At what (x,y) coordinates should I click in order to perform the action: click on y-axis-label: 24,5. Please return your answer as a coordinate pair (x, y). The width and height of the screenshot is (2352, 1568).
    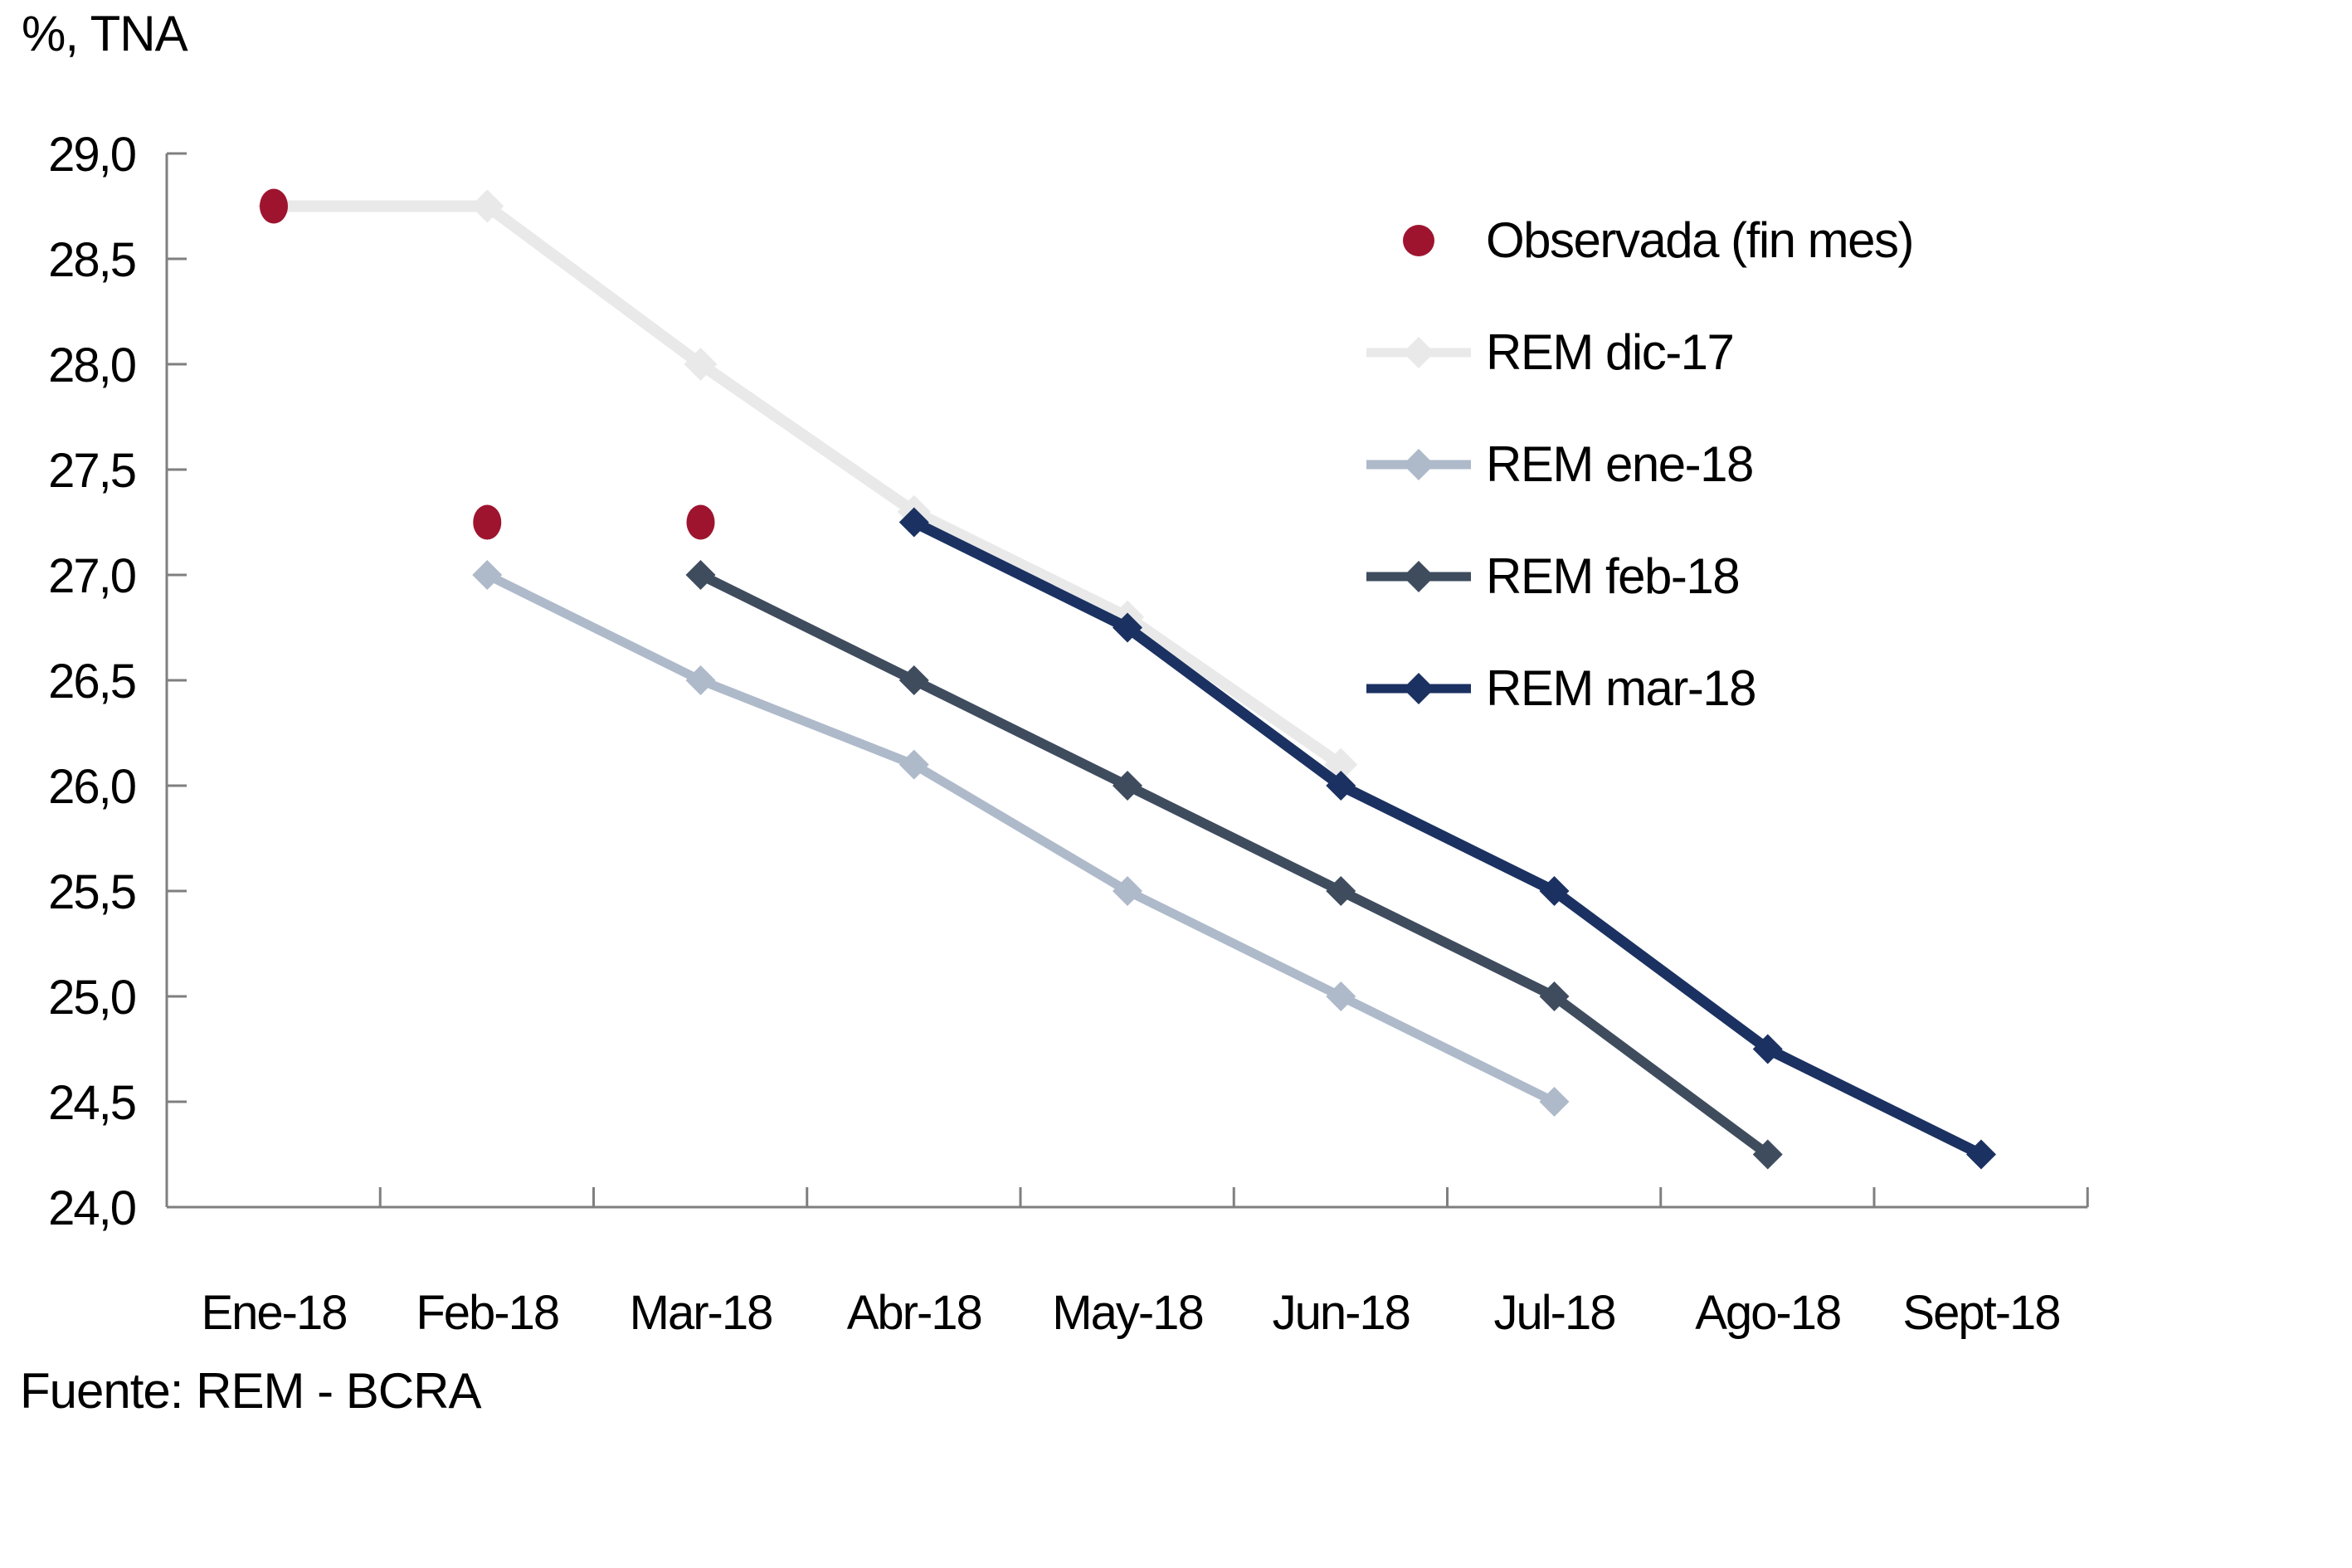
    Looking at the image, I should click on (91, 1103).